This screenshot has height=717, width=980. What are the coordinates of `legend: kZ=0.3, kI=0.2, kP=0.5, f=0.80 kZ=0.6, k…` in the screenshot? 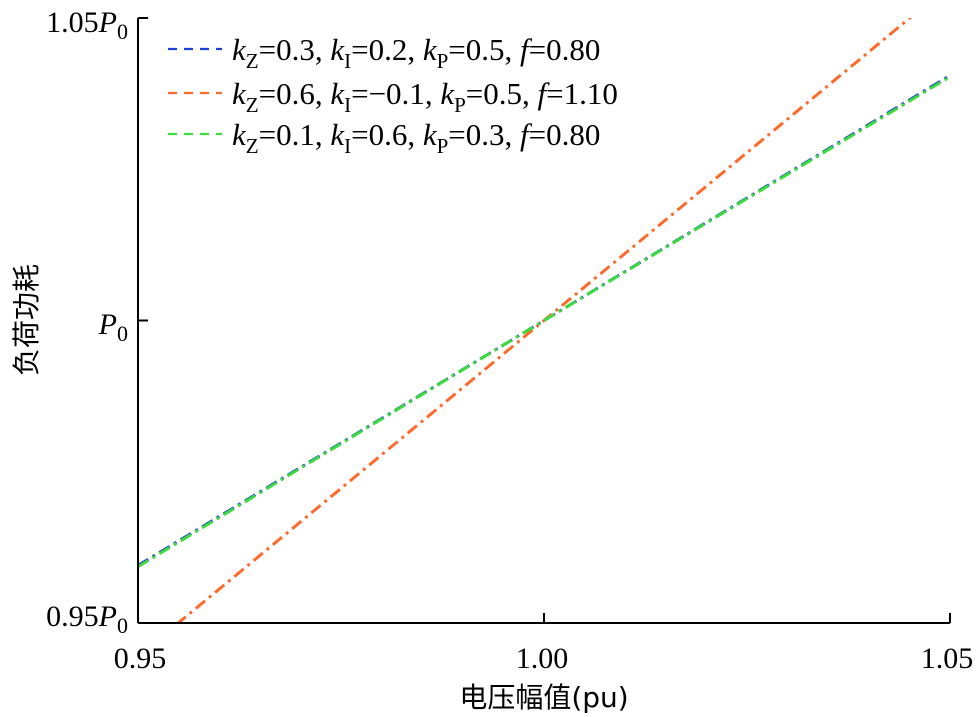 It's located at (393, 95).